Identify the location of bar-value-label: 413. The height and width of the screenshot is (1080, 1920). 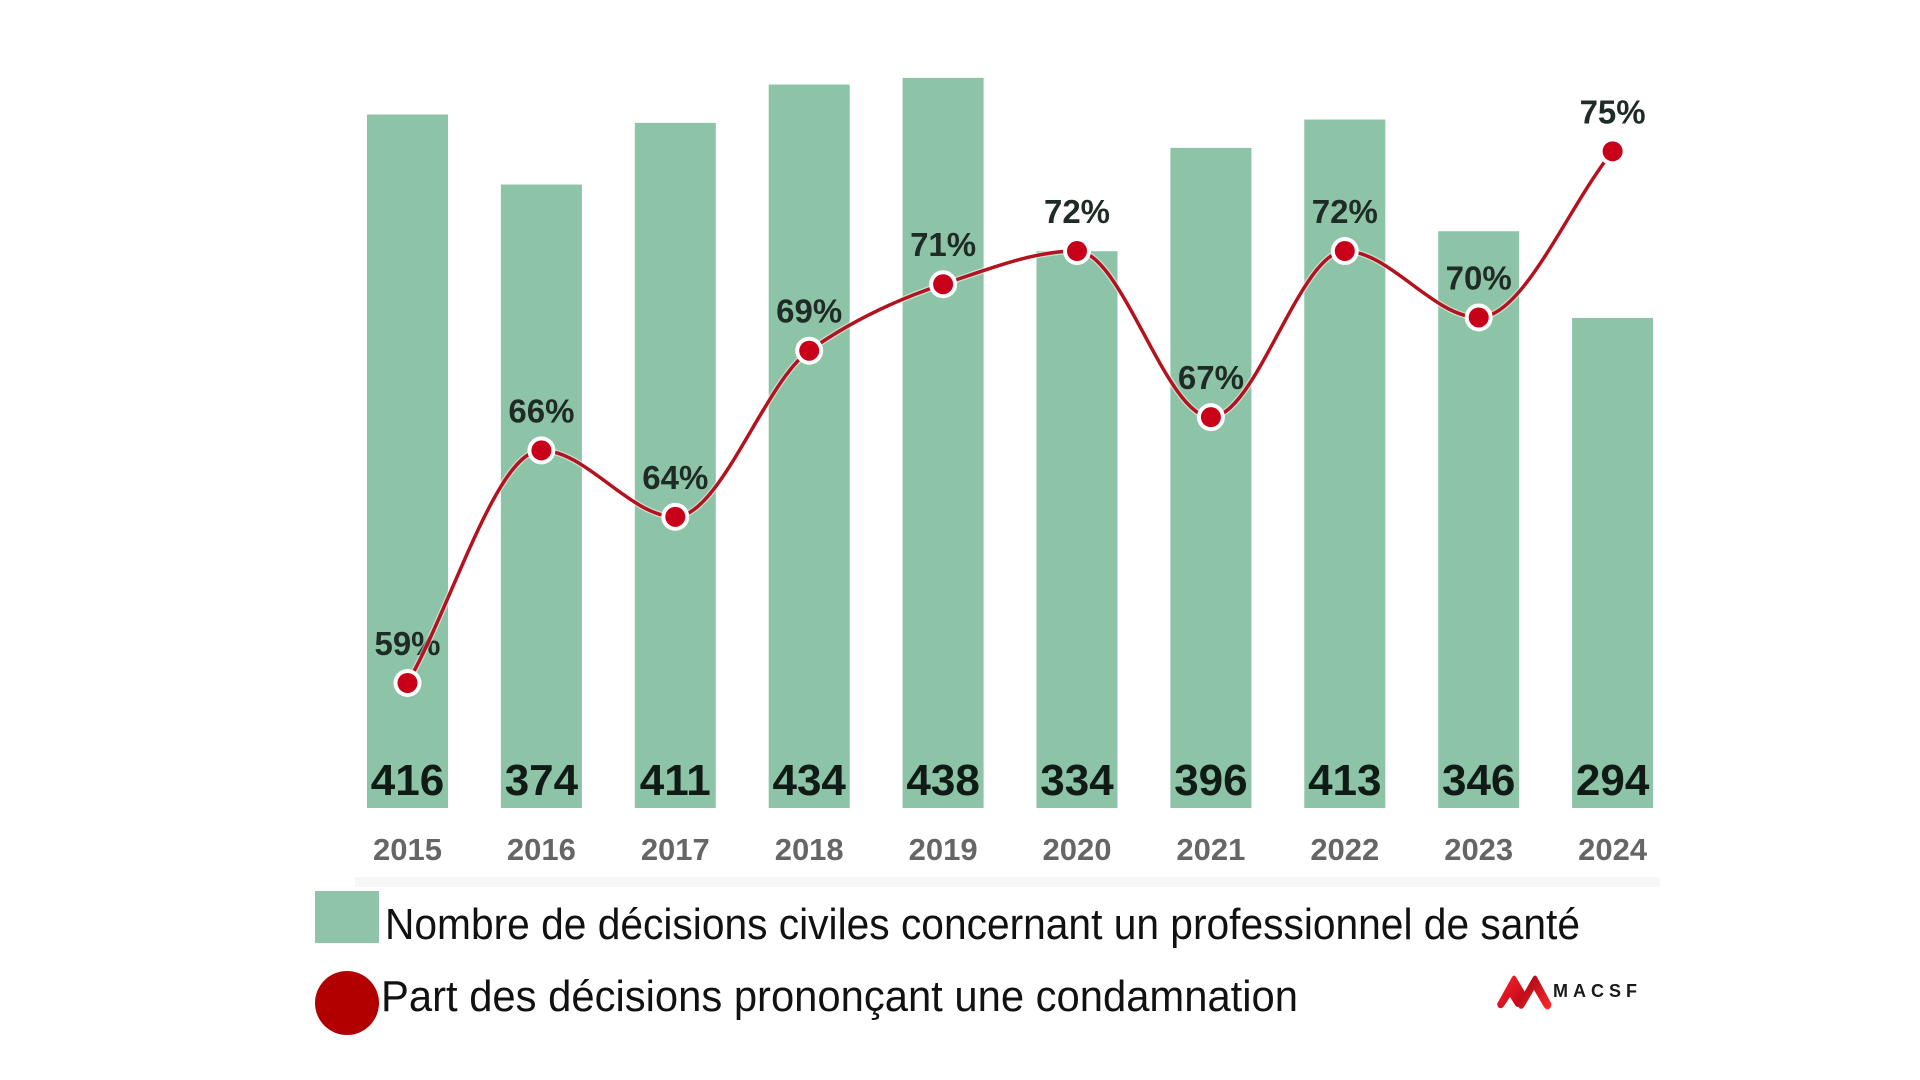
(1344, 780).